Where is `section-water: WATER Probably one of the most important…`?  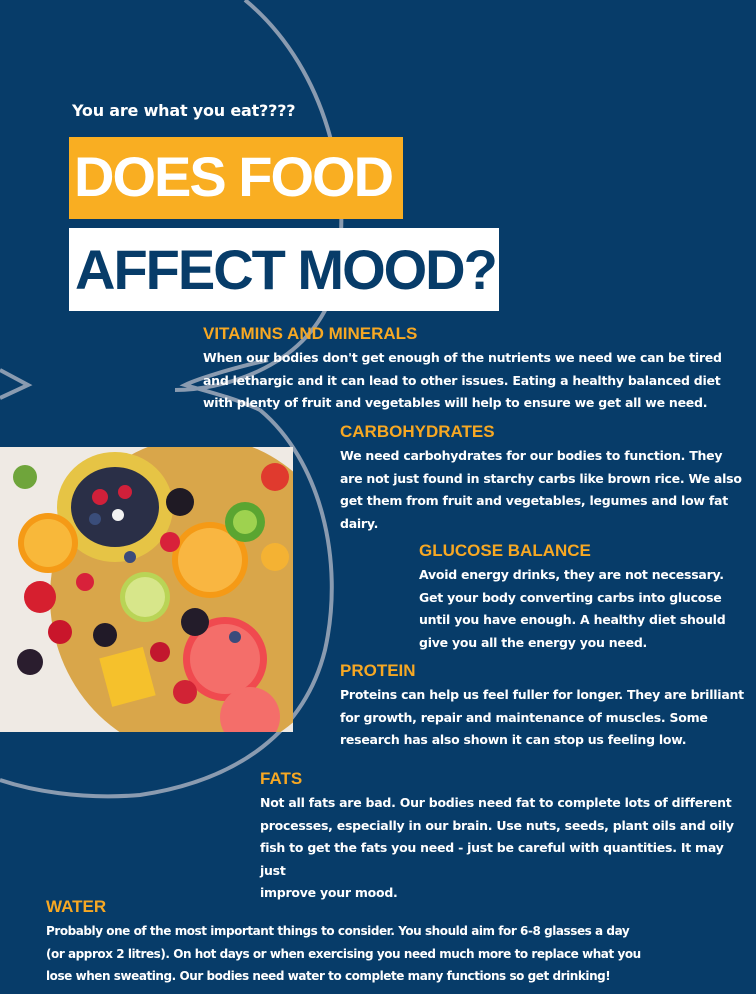 section-water: WATER Probably one of the most important… is located at coordinates (396, 942).